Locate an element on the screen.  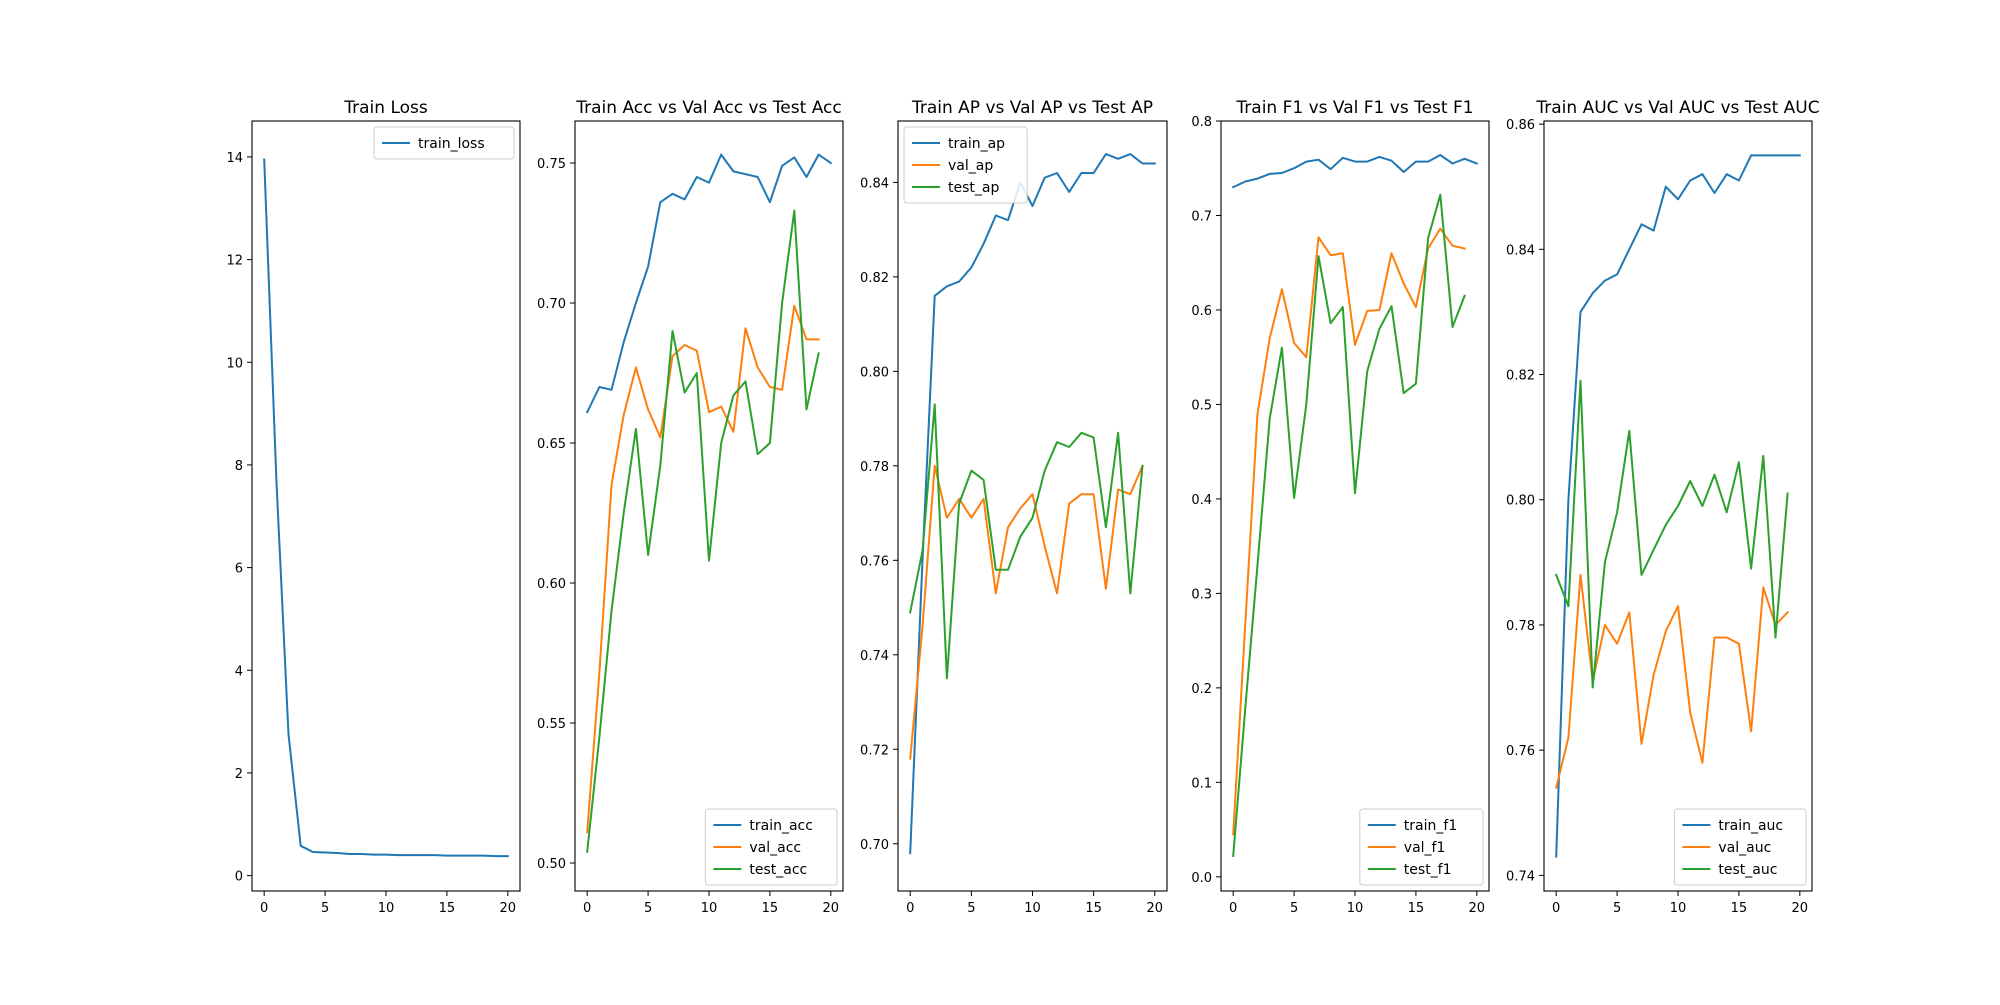
subplot-title: Train F1 vs Val F1 vs Test F1 is located at coordinates (1354, 108).